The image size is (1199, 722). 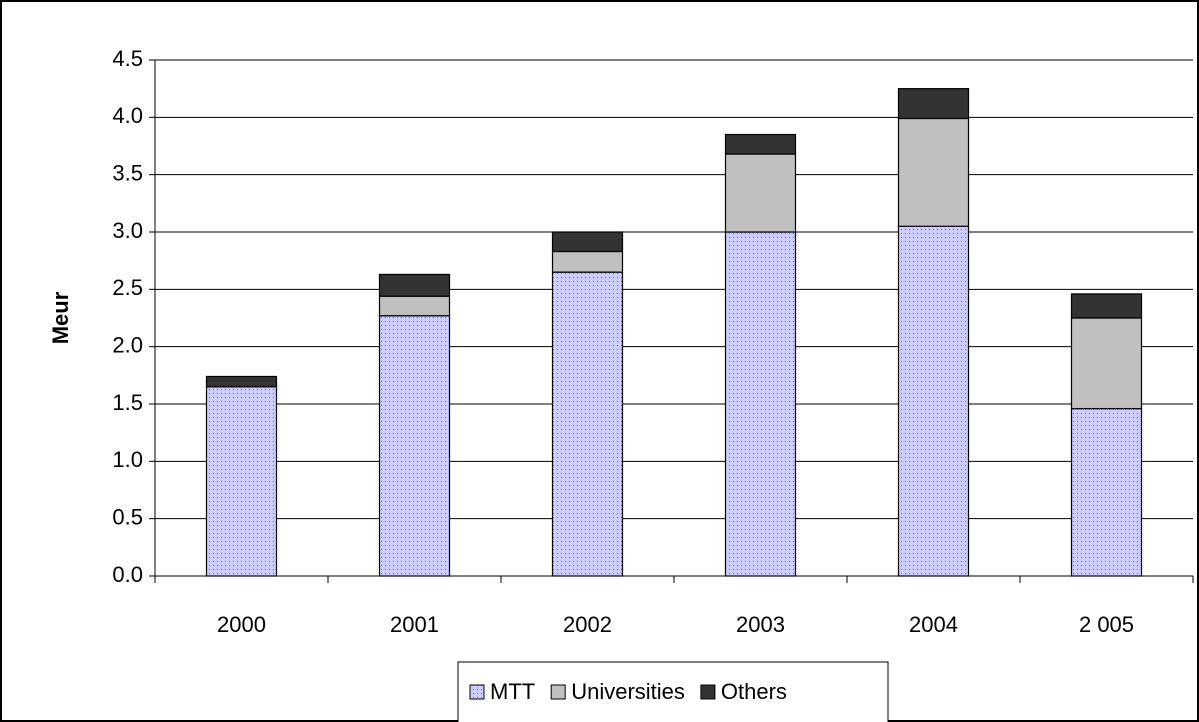 I want to click on y-tick-label: 3.0, so click(x=127, y=230).